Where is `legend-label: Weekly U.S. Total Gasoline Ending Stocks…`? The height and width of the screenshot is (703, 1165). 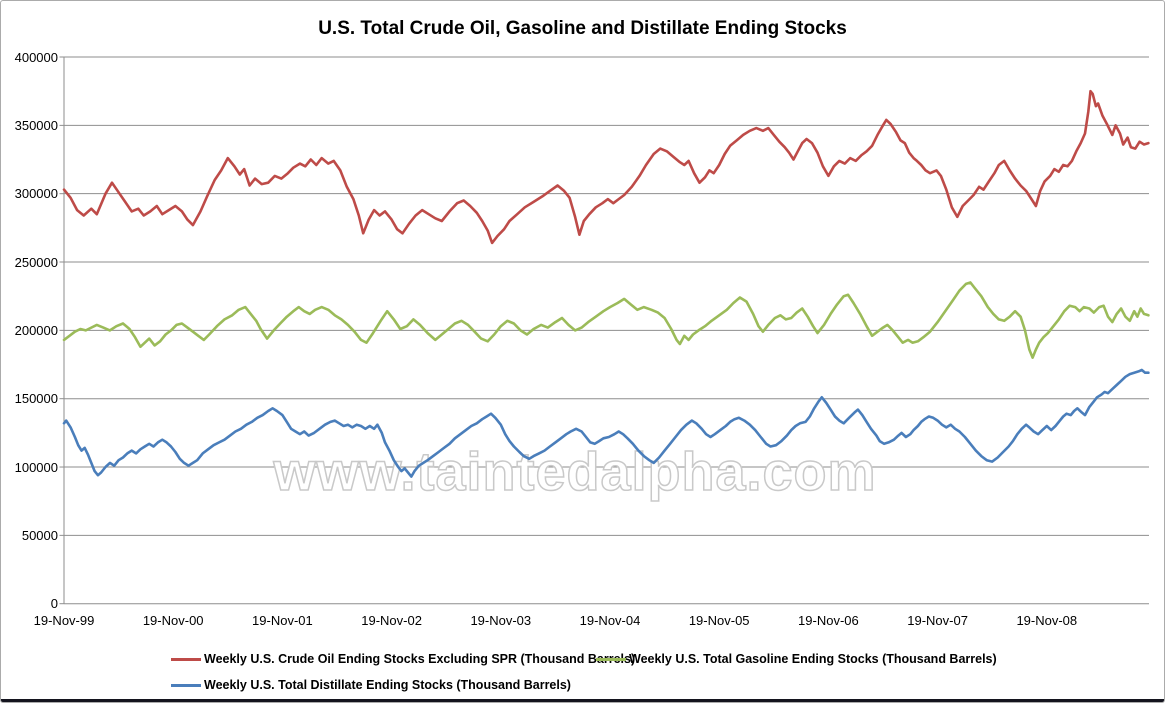
legend-label: Weekly U.S. Total Gasoline Ending Stocks… is located at coordinates (813, 659).